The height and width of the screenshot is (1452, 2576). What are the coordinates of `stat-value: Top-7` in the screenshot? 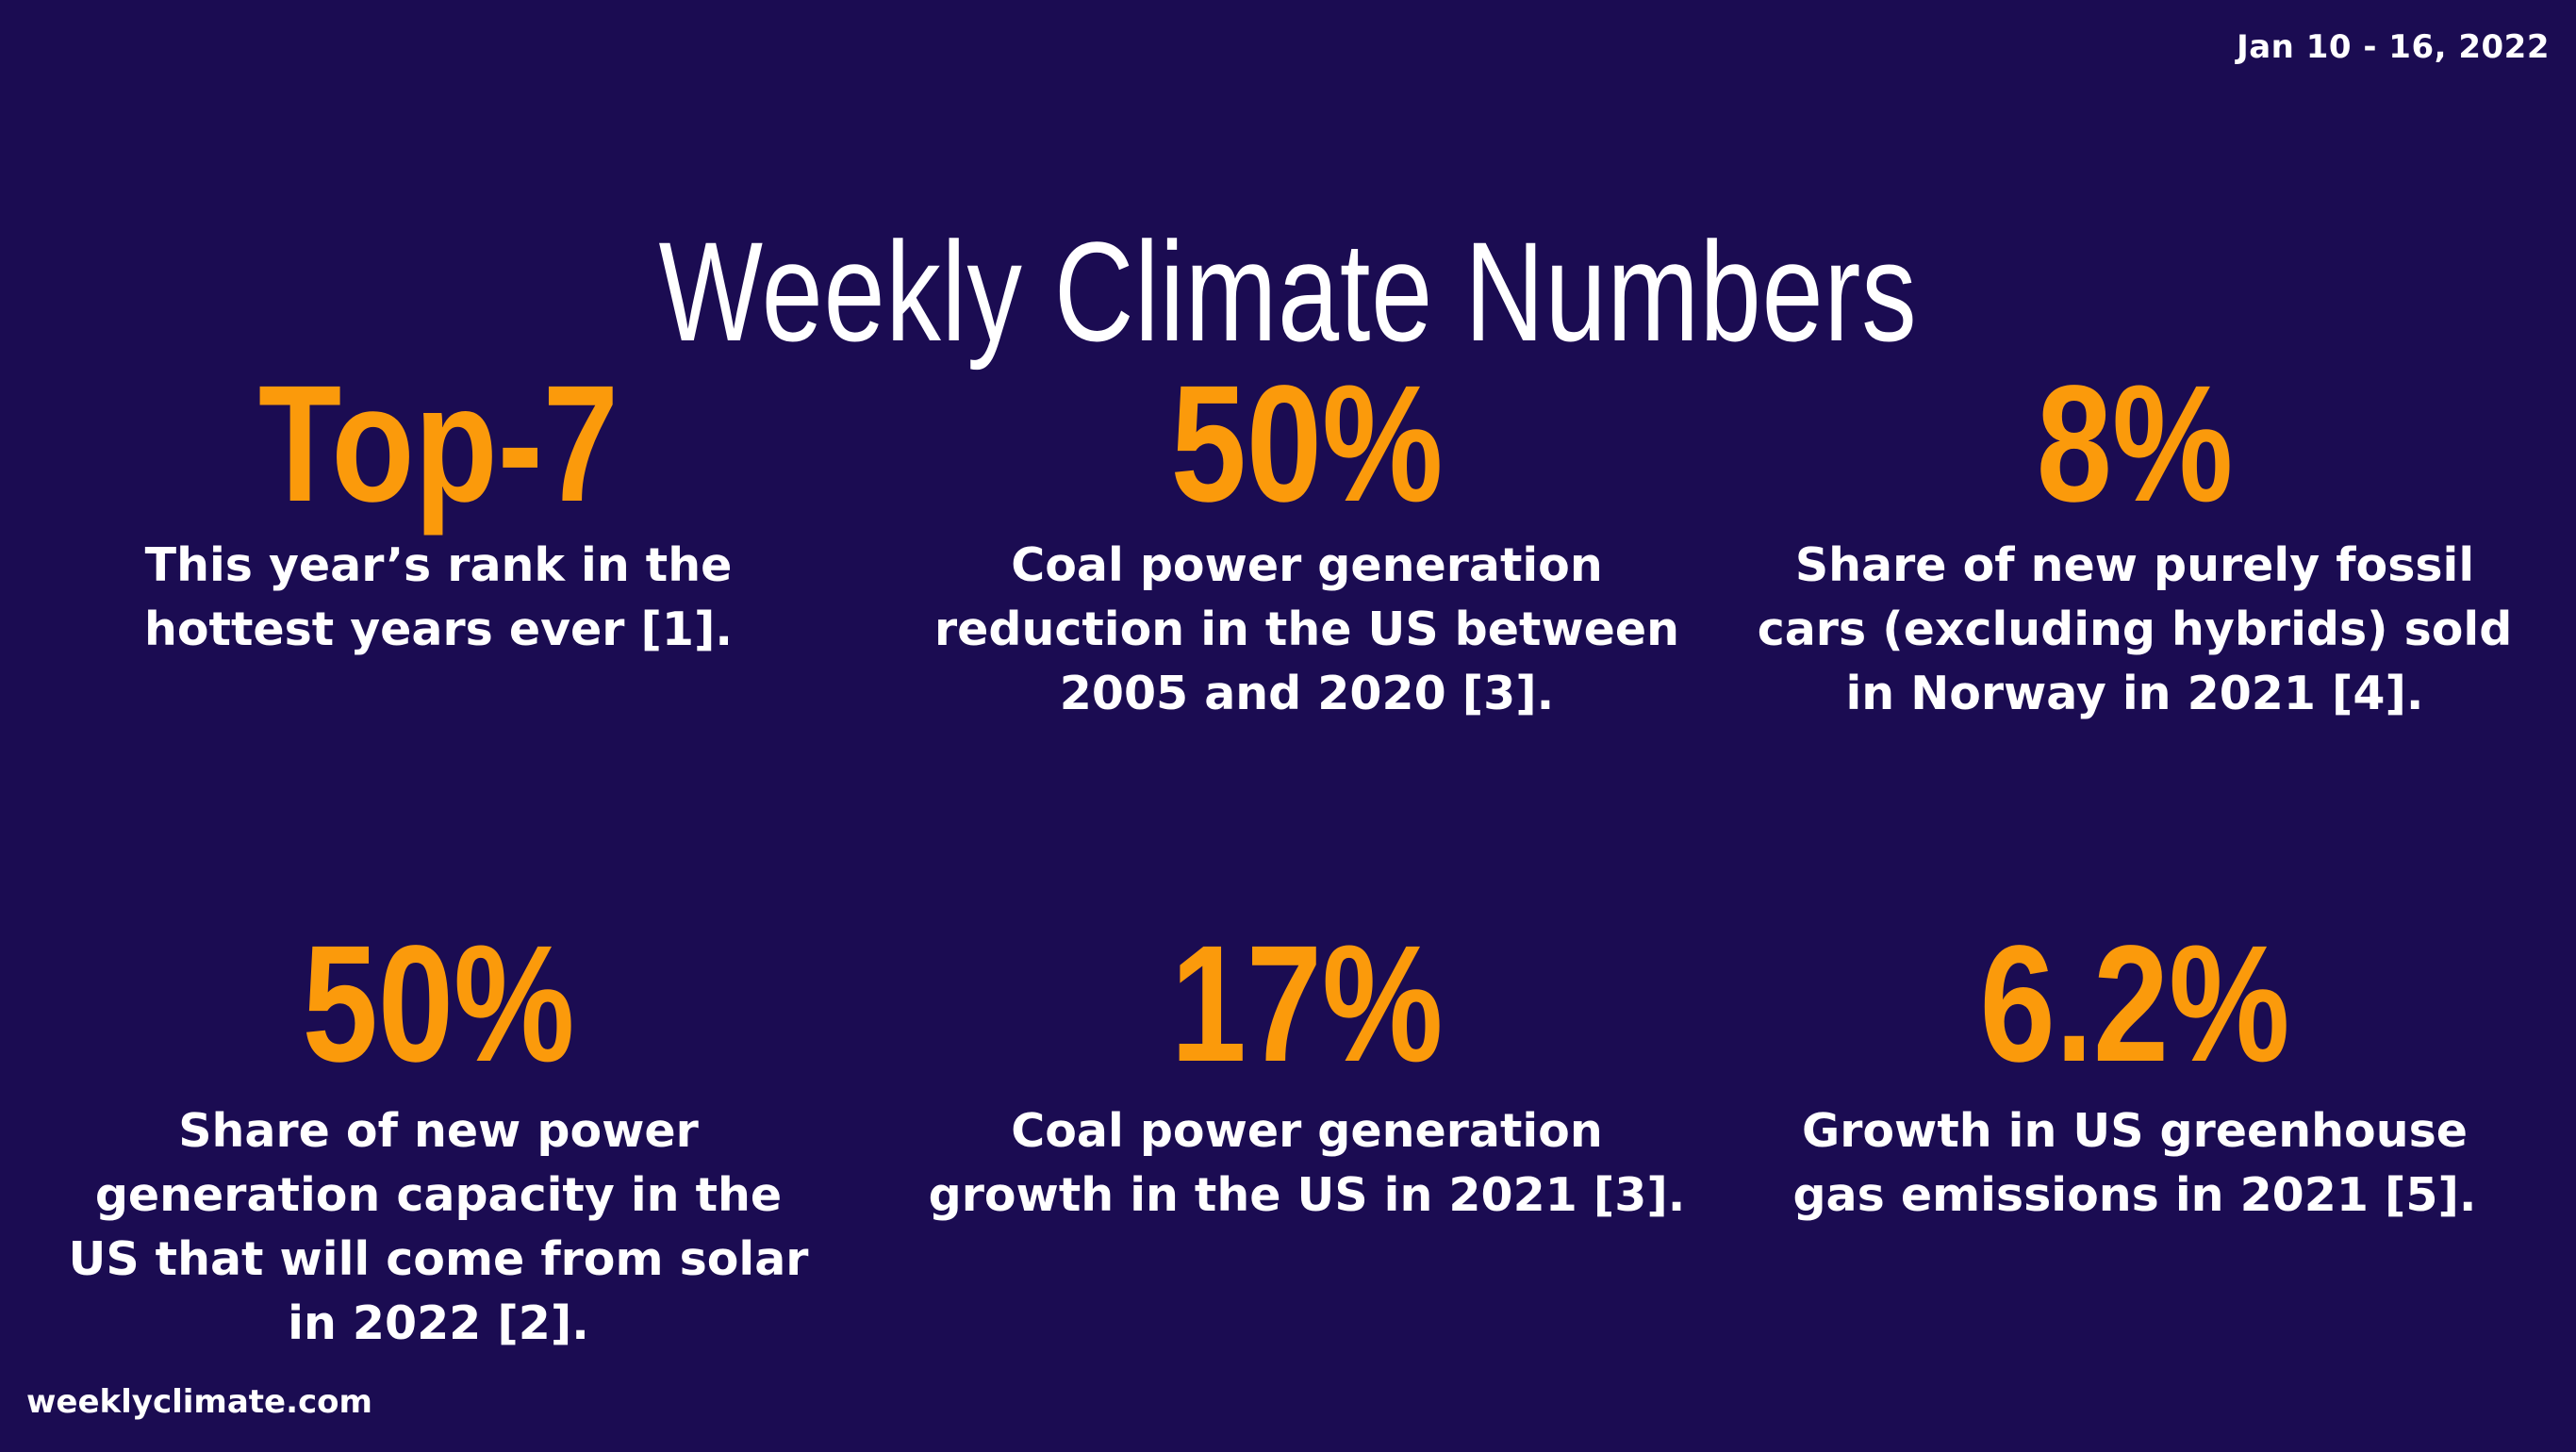 It's located at (438, 444).